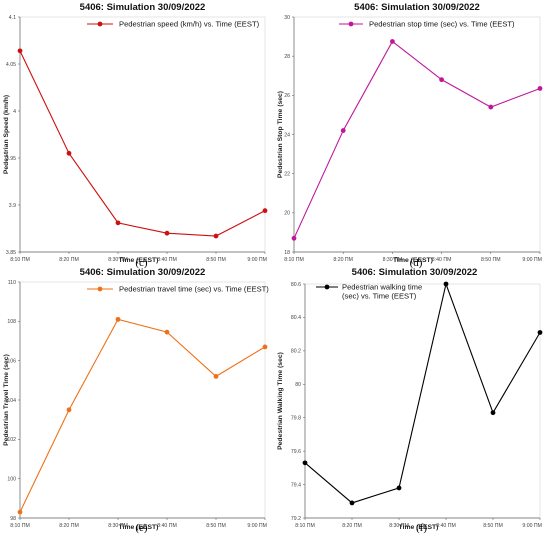  I want to click on y-axis-label: Pedestrian Travel Time (sec), so click(6, 400).